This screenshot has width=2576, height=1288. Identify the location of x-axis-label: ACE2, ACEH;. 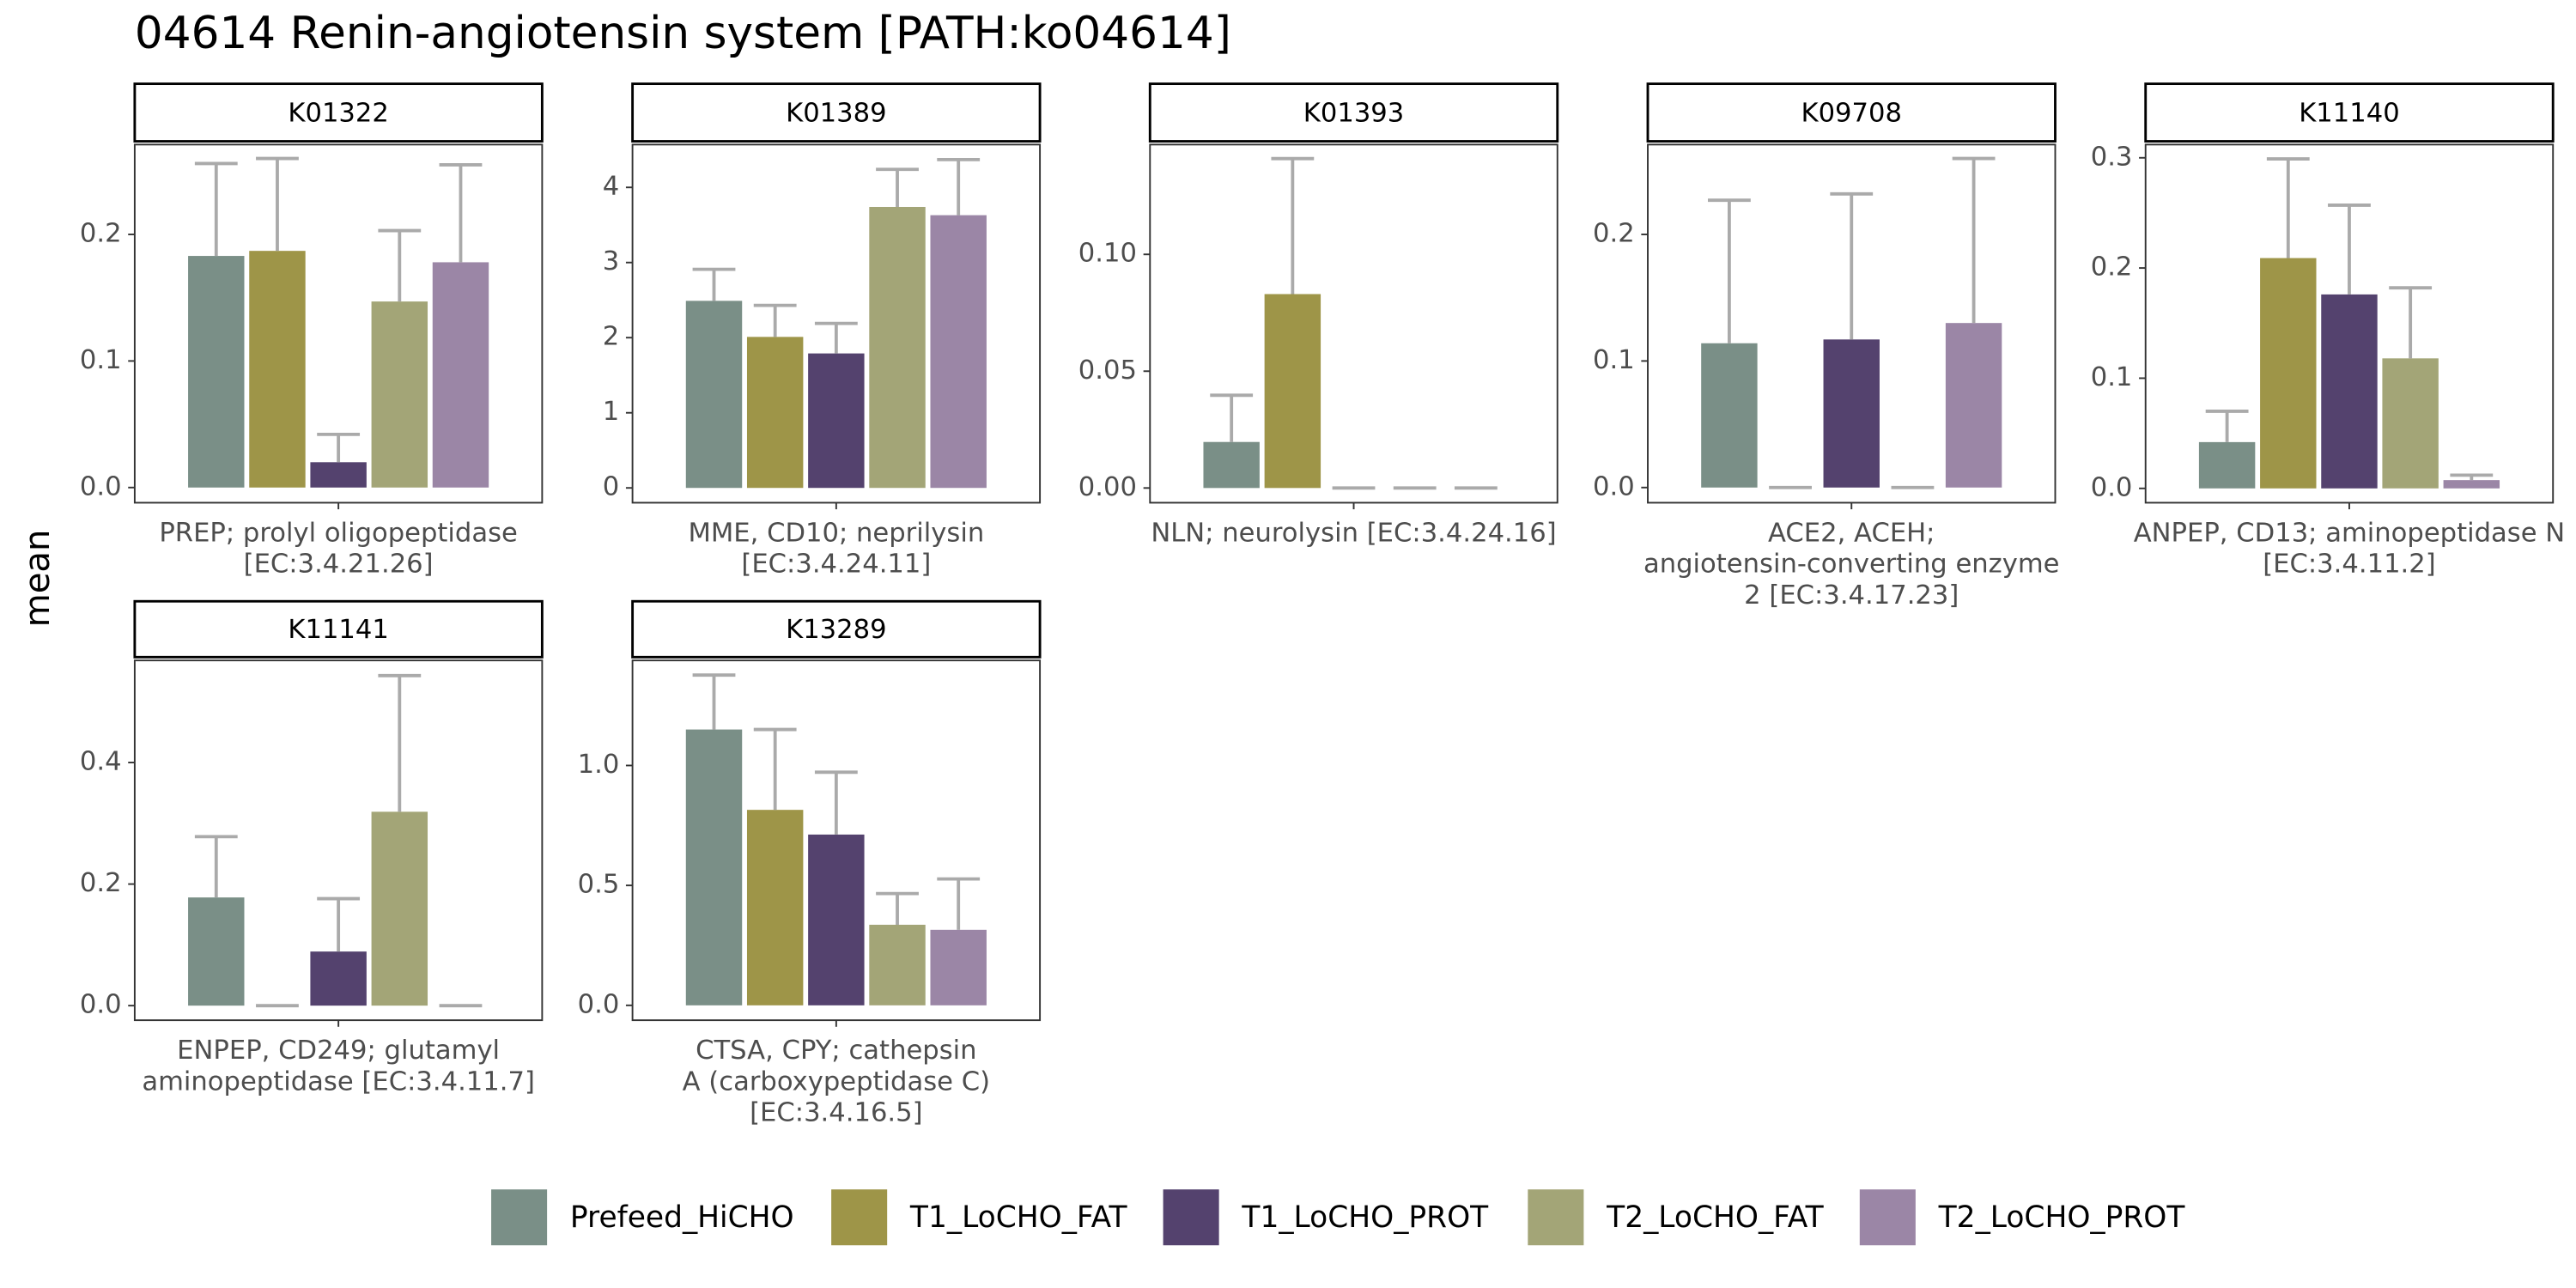
(1851, 533).